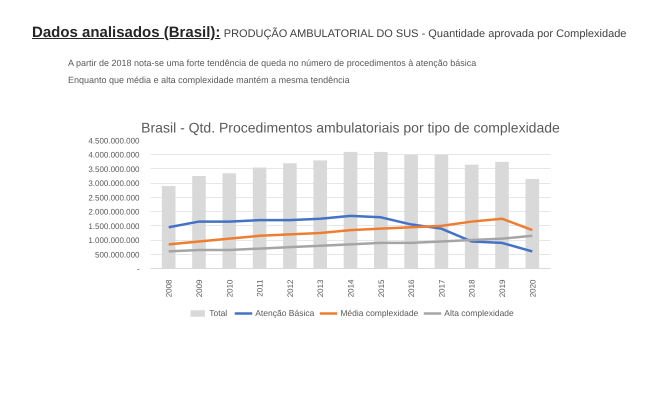 This screenshot has height=408, width=652. What do you see at coordinates (218, 313) in the screenshot?
I see `legend-label: Total` at bounding box center [218, 313].